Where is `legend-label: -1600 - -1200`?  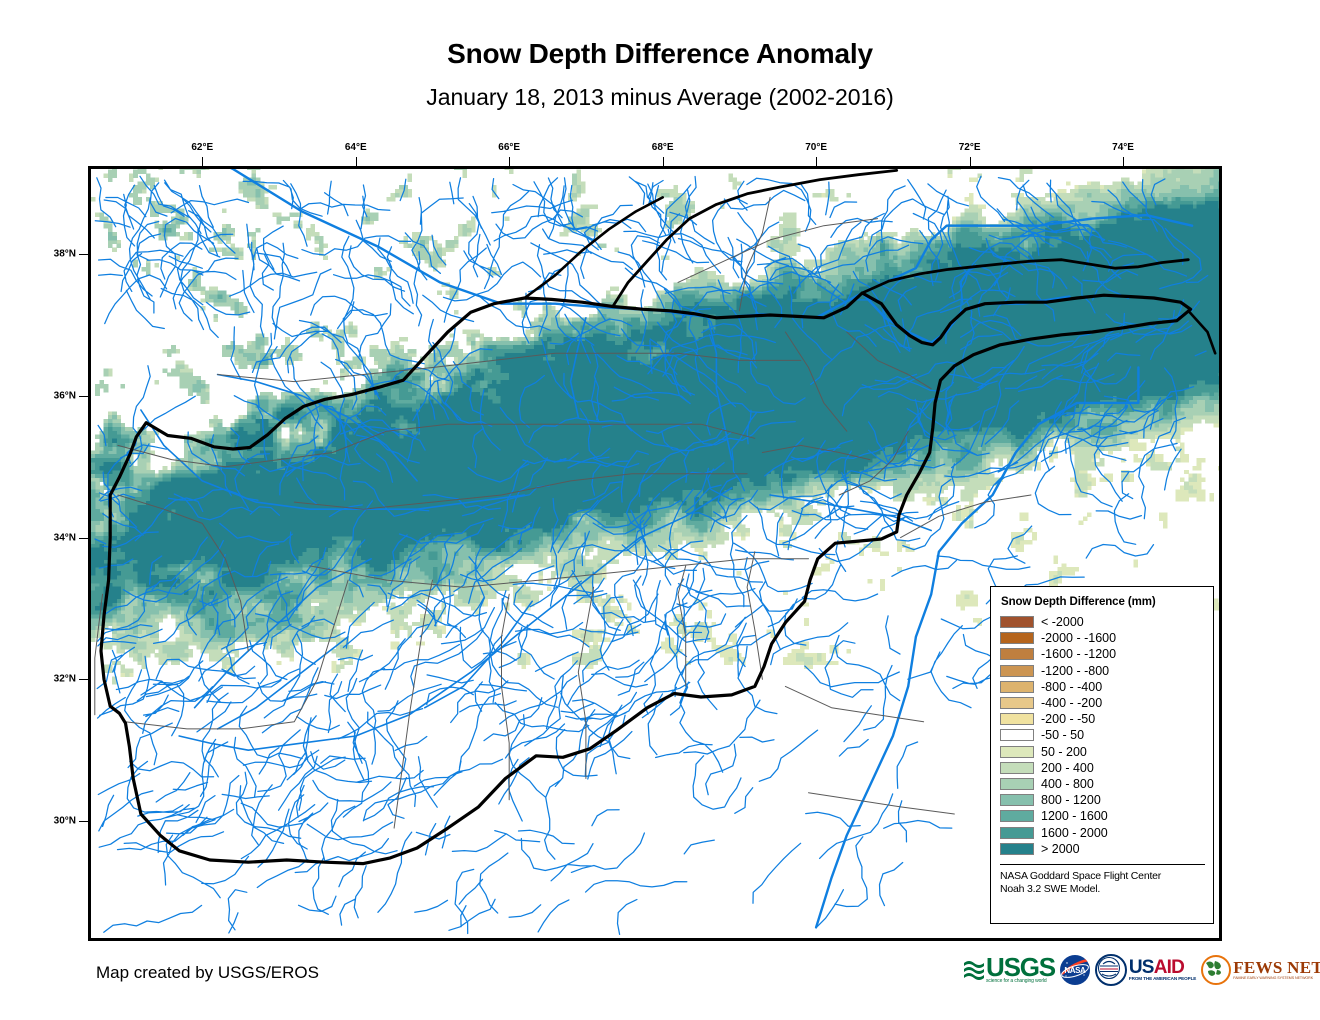
legend-label: -1600 - -1200 is located at coordinates (1079, 654).